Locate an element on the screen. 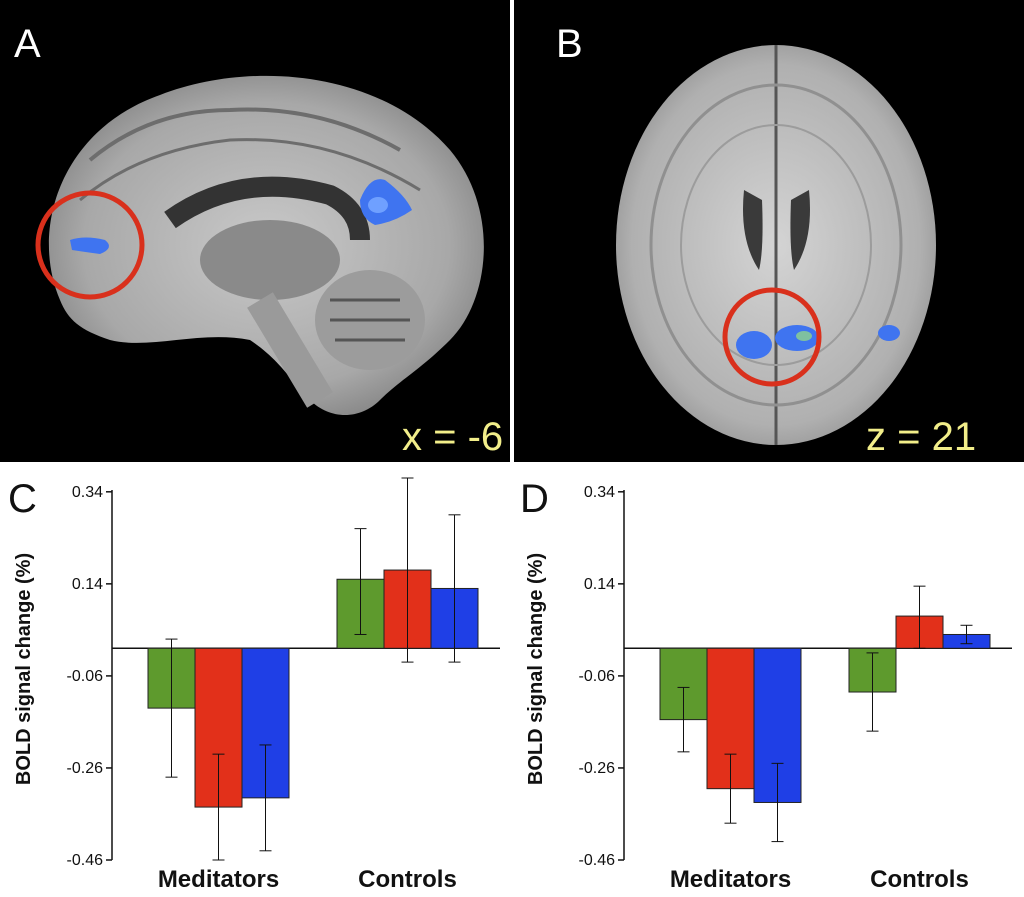 Image resolution: width=1024 pixels, height=897 pixels. coordinate-label-a: x = -6 is located at coordinates (453, 437).